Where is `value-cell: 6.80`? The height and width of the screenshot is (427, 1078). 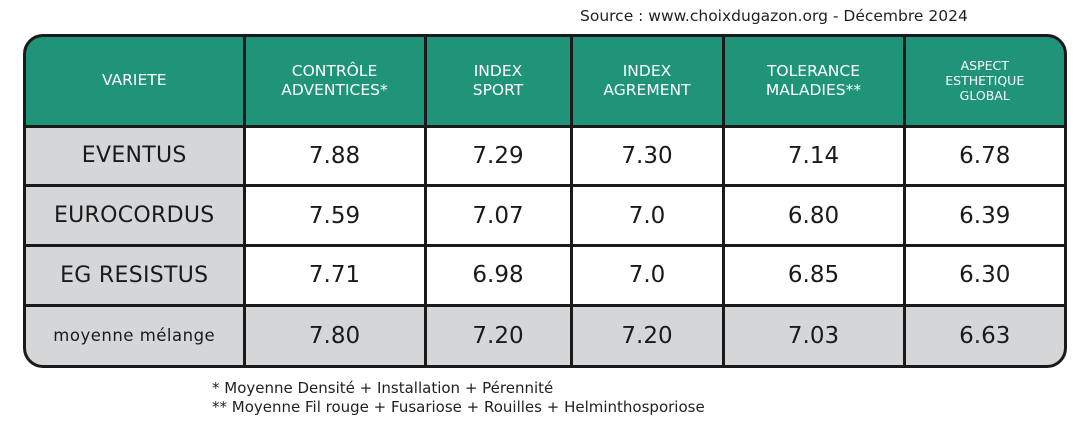
value-cell: 6.80 is located at coordinates (813, 215).